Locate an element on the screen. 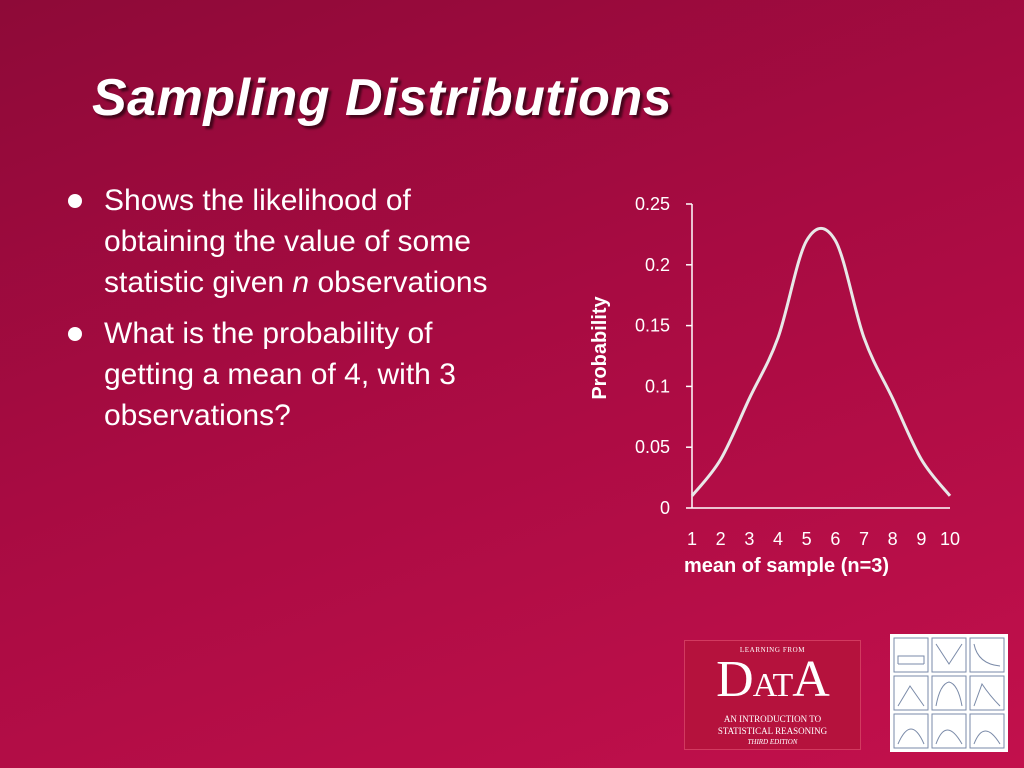 The image size is (1024, 768). y-tick-label: 0.25 is located at coordinates (652, 204).